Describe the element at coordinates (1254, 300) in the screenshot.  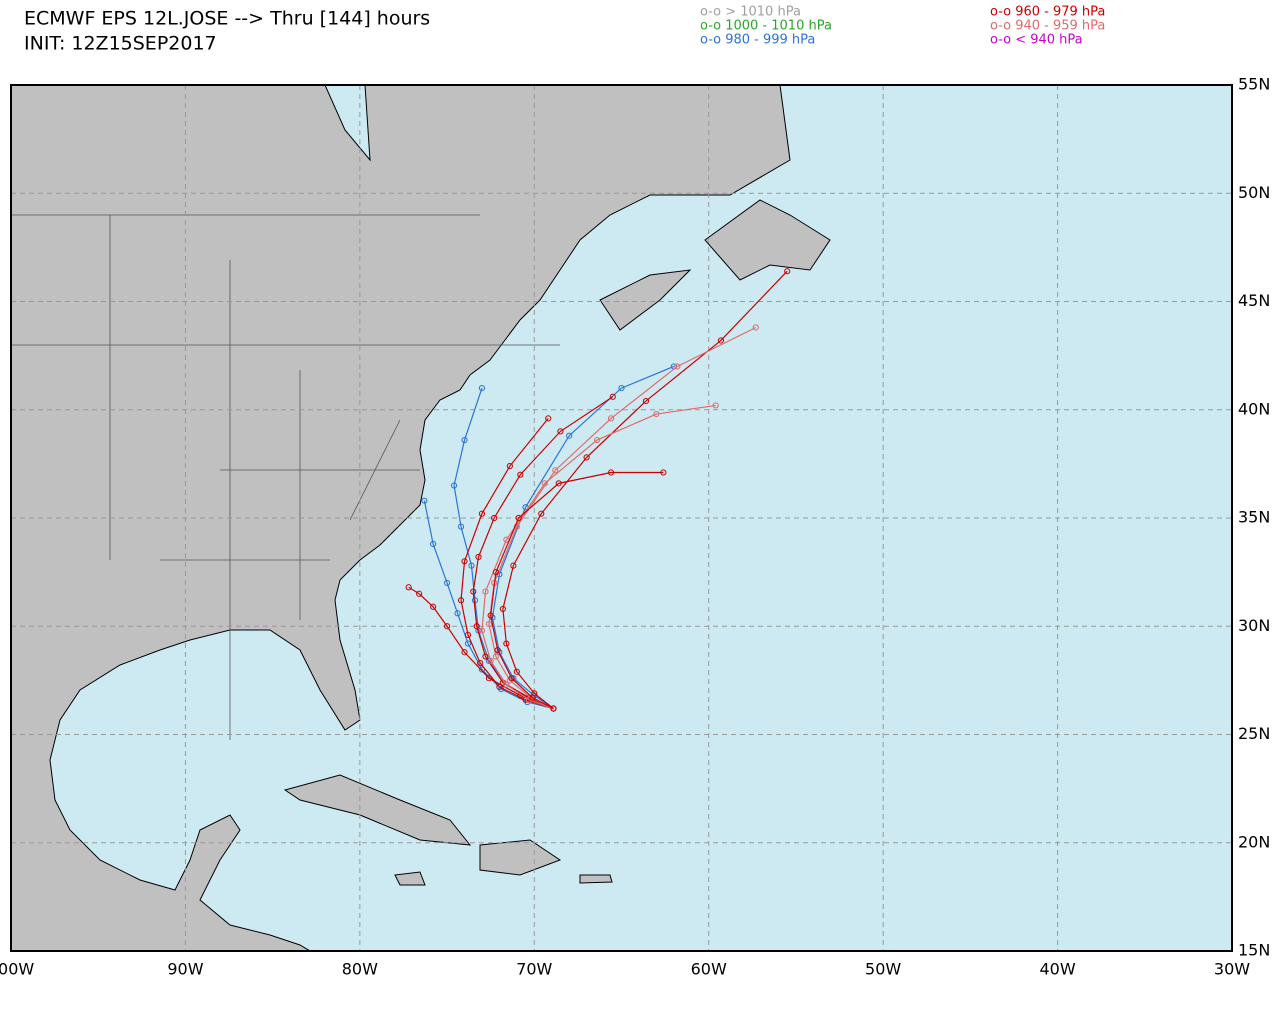
I see `y-tick-label: 45N` at that location.